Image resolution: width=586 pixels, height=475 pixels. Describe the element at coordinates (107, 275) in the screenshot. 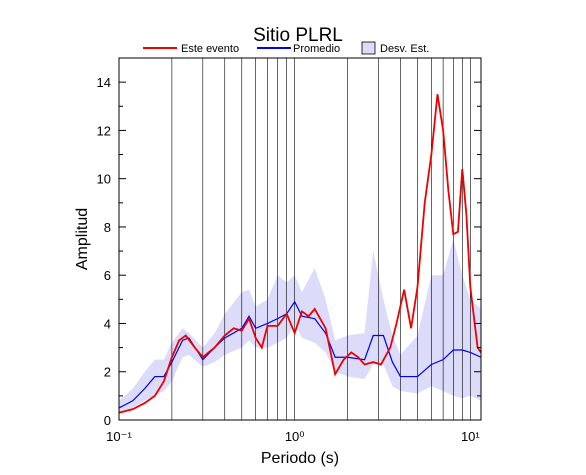

I see `y-tick-label: 6` at that location.